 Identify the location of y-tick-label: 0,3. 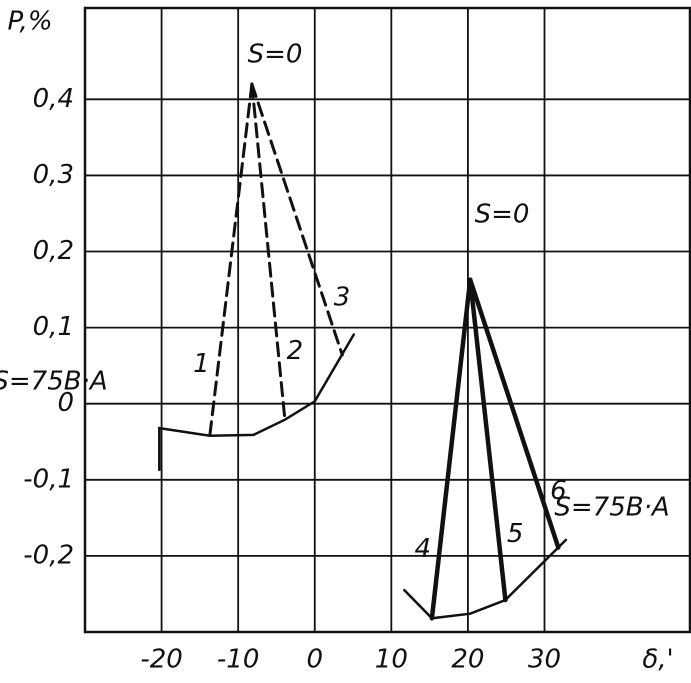
(53, 175).